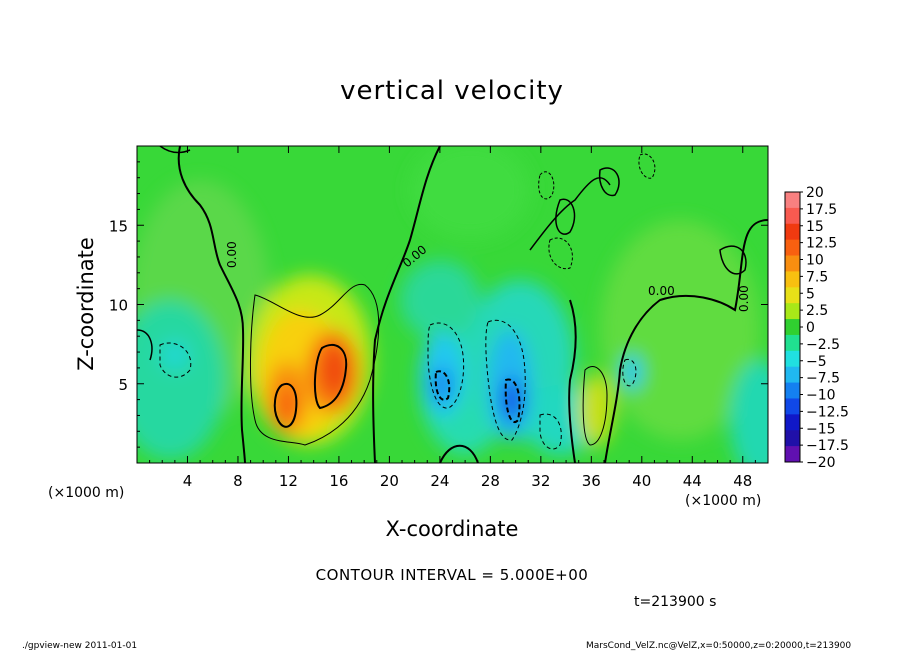 The height and width of the screenshot is (654, 904). I want to click on colorbar-label: −15, so click(821, 429).